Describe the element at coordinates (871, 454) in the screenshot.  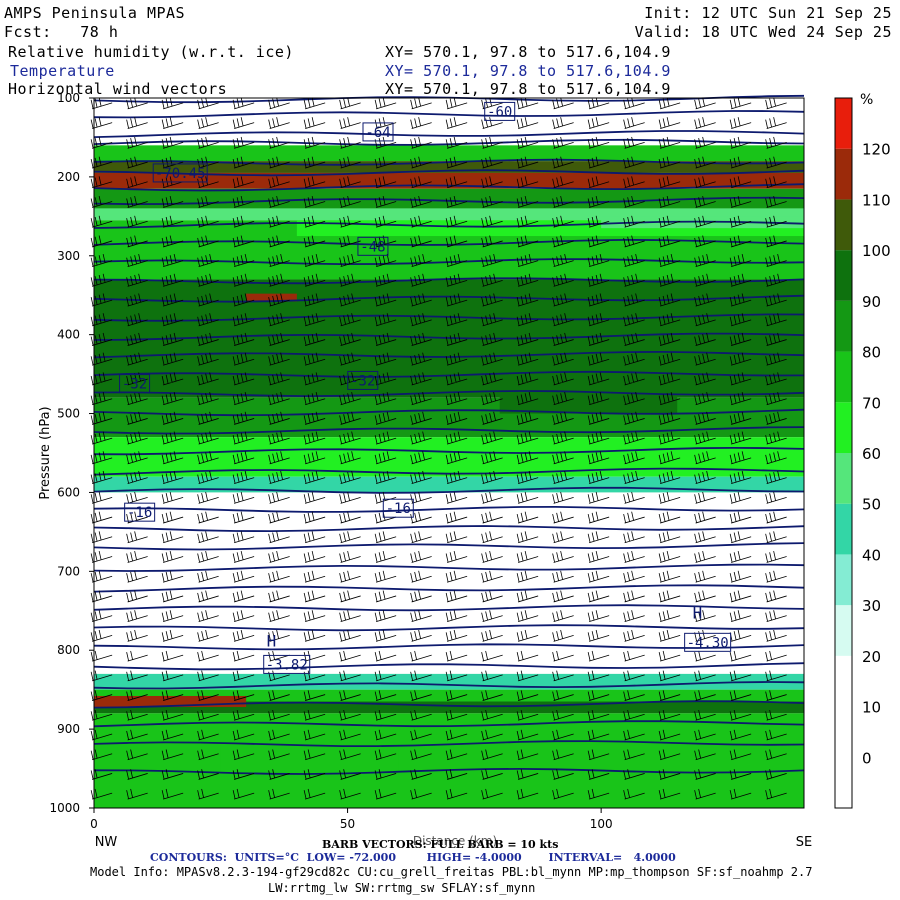
I see `colorbar-tick-label: 60` at that location.